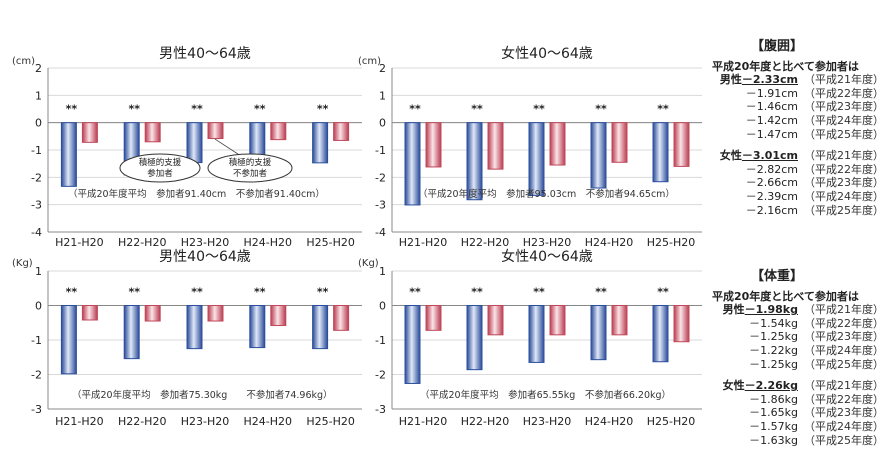 This screenshot has height=476, width=896. What do you see at coordinates (733, 310) in the screenshot?
I see `summary-sex-label: 男性` at bounding box center [733, 310].